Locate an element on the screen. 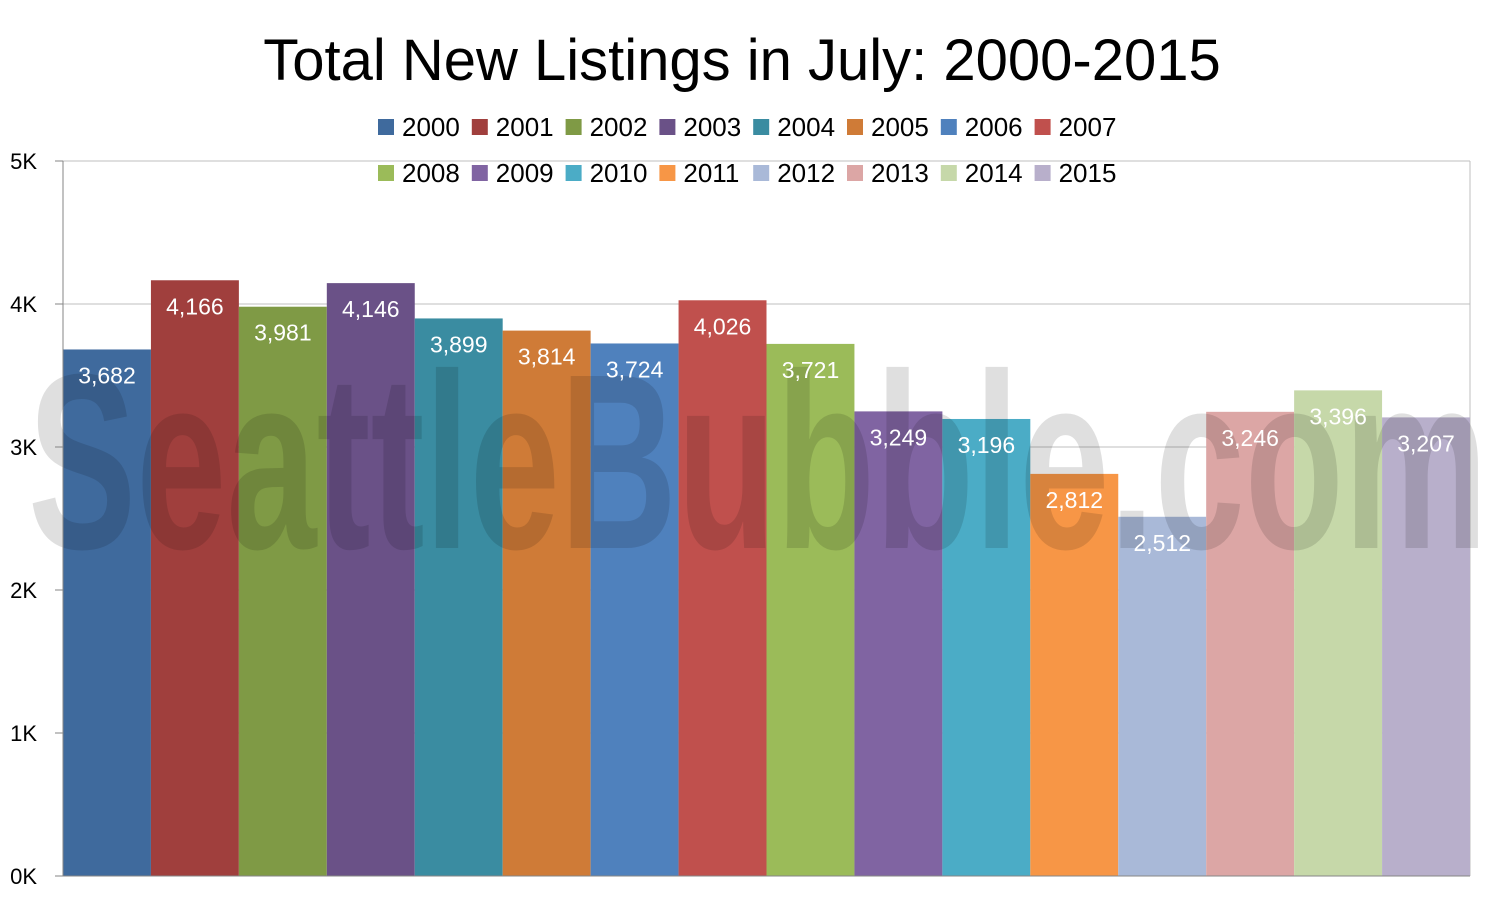  legend-item-2002: 2002 is located at coordinates (606, 127).